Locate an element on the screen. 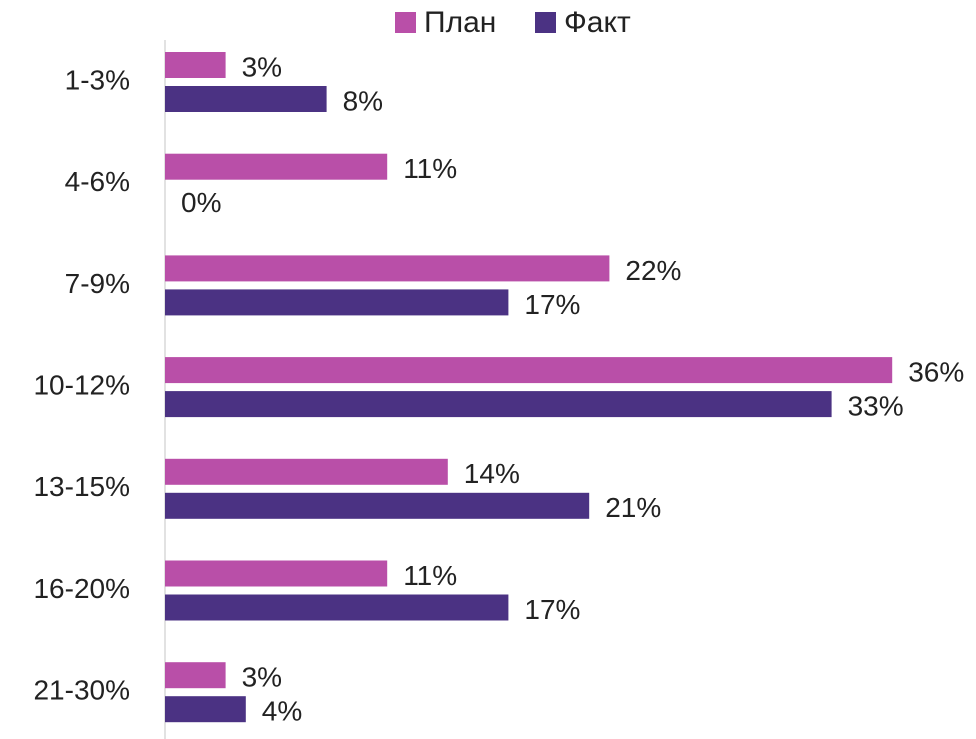 The height and width of the screenshot is (739, 976). value-label: 36% is located at coordinates (936, 371).